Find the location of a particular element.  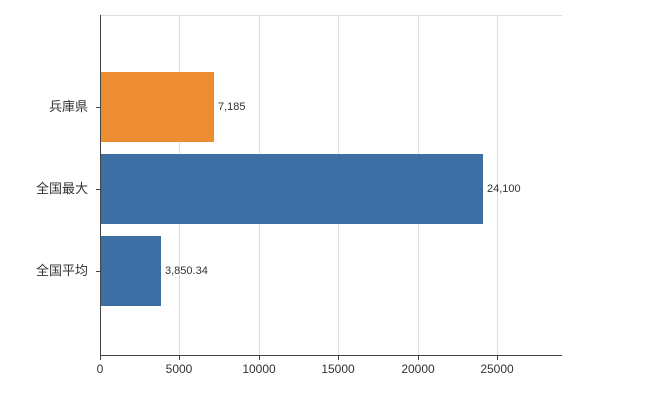

plot-top-border is located at coordinates (331, 15).